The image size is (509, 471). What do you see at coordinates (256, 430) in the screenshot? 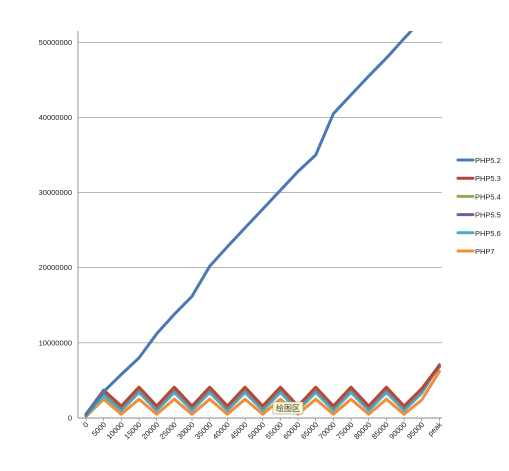
I see `x-tick-label: 50000` at bounding box center [256, 430].